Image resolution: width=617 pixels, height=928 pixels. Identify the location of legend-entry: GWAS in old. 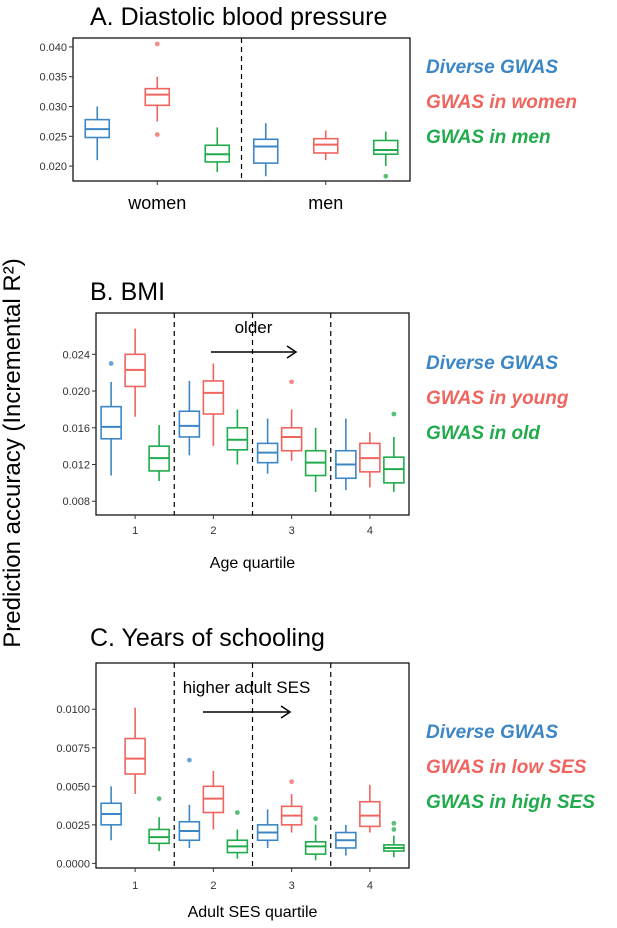
(483, 433).